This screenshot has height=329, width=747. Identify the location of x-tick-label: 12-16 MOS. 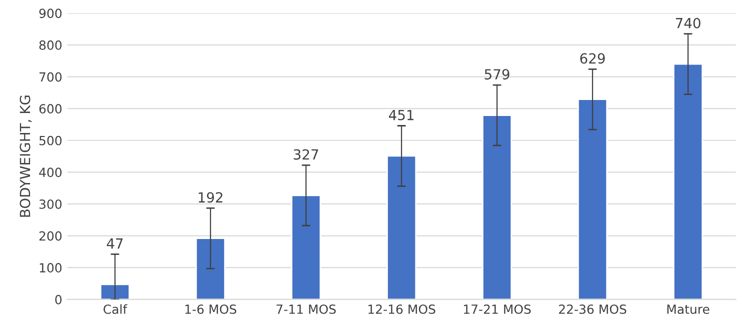
(402, 309).